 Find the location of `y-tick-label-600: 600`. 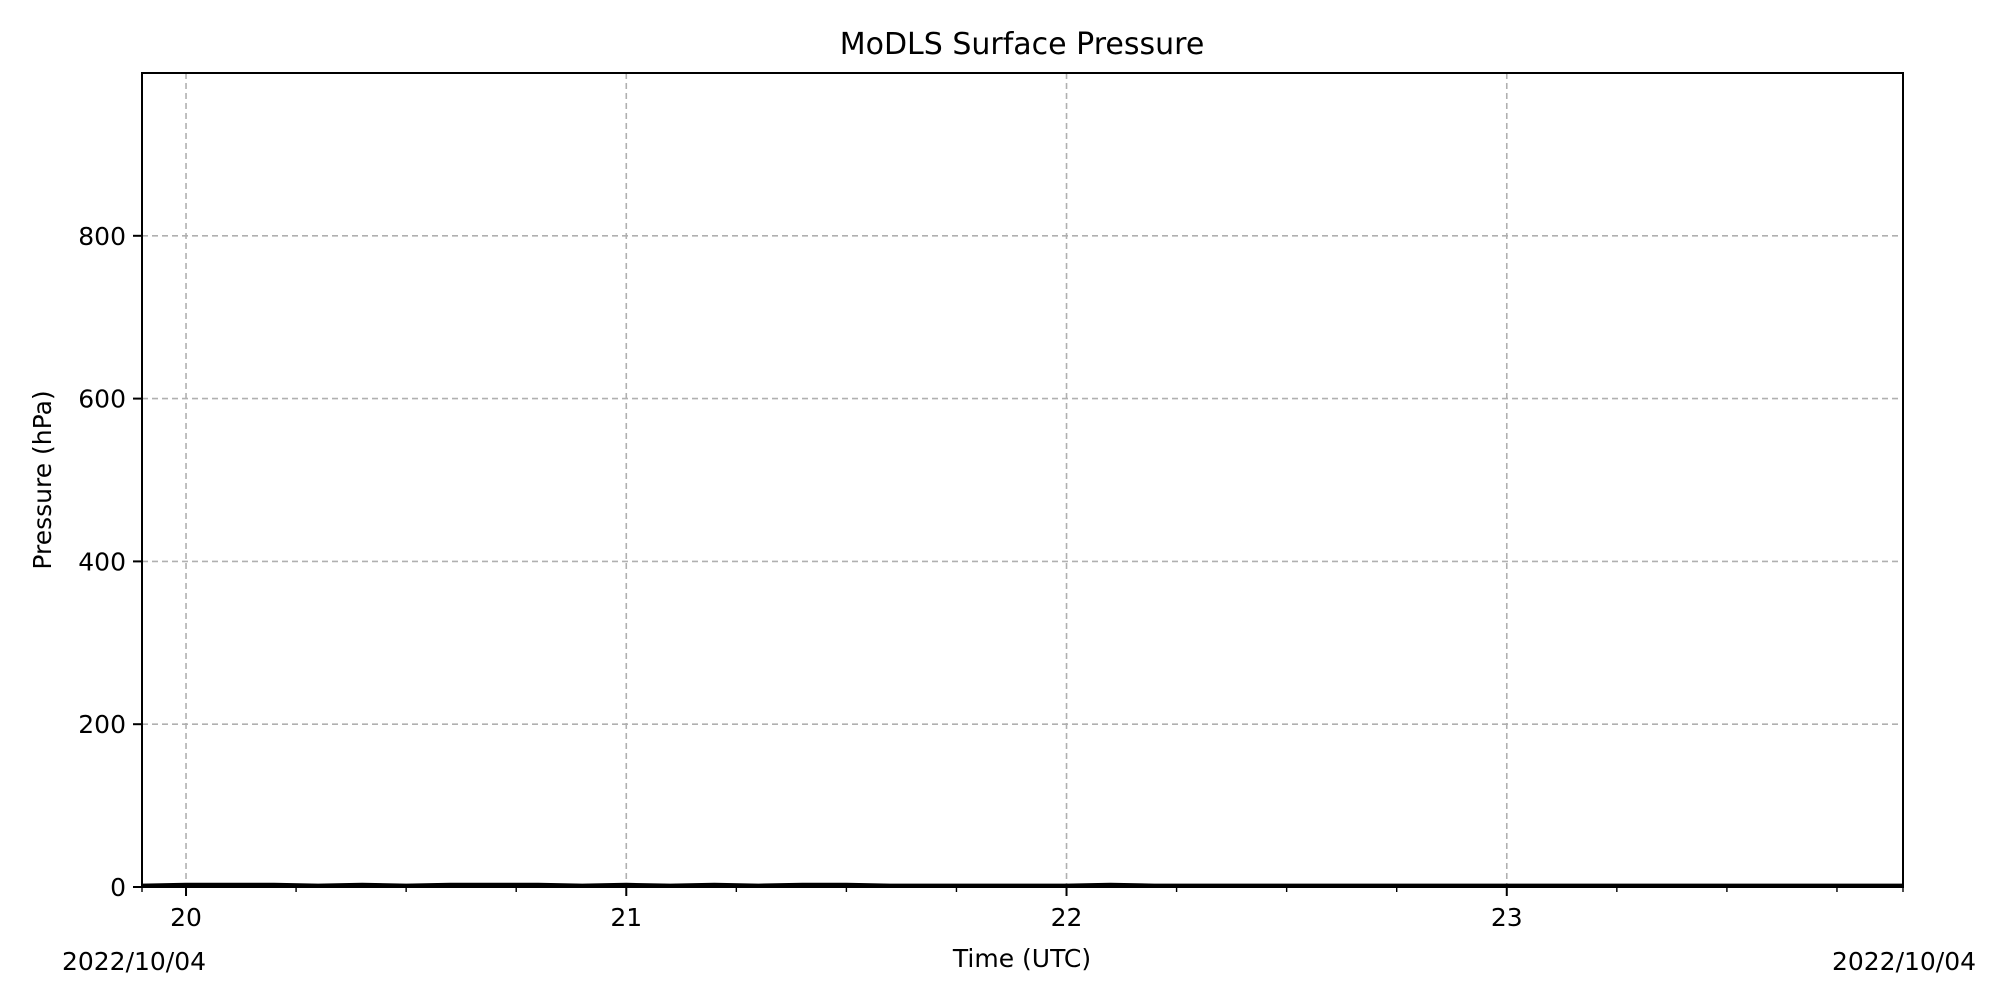

y-tick-label-600: 600 is located at coordinates (102, 399).